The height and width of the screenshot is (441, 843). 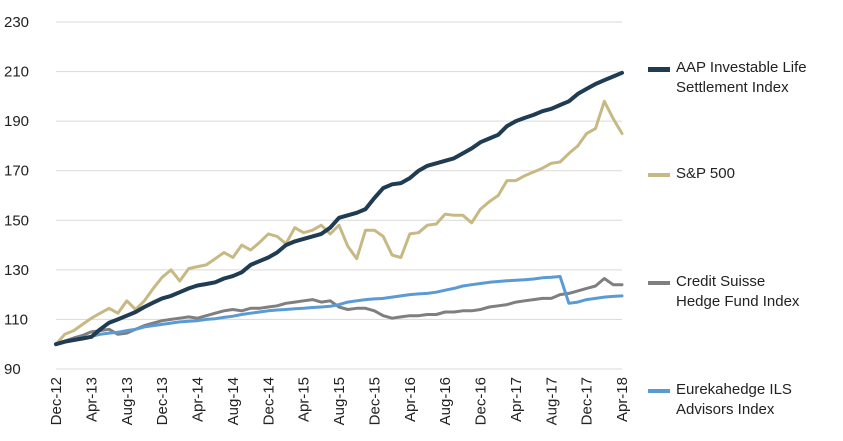 I want to click on x-tick-label: Dec-14, so click(x=268, y=401).